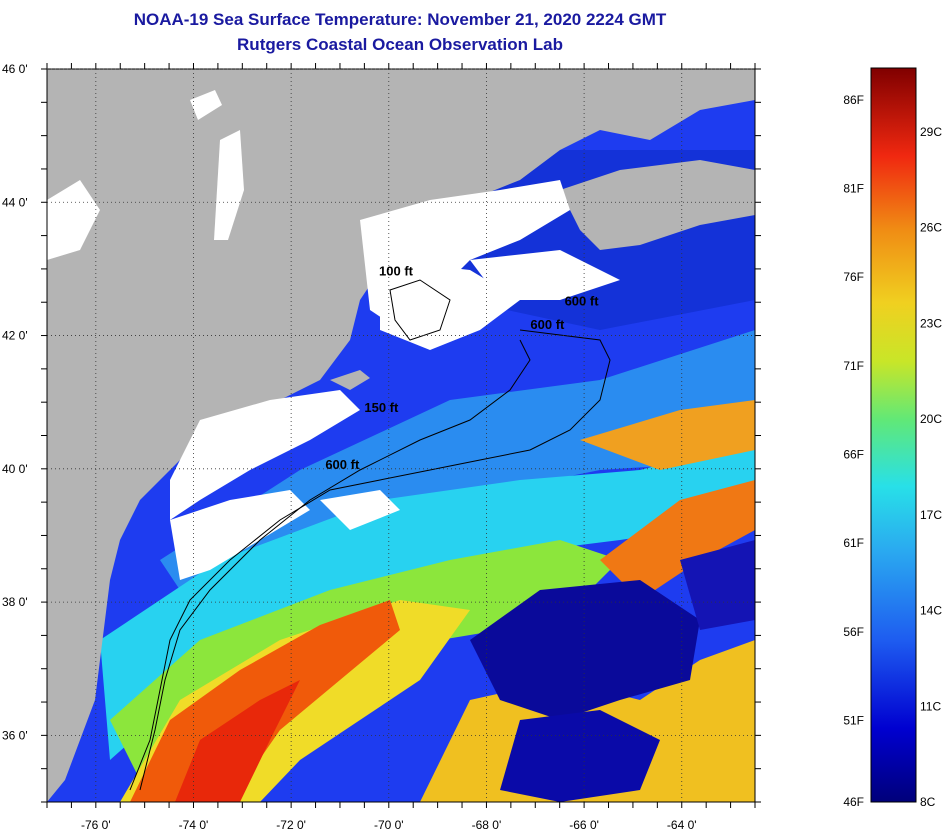 This screenshot has width=944, height=832. What do you see at coordinates (15, 469) in the screenshot?
I see `lat-label: 40 0'` at bounding box center [15, 469].